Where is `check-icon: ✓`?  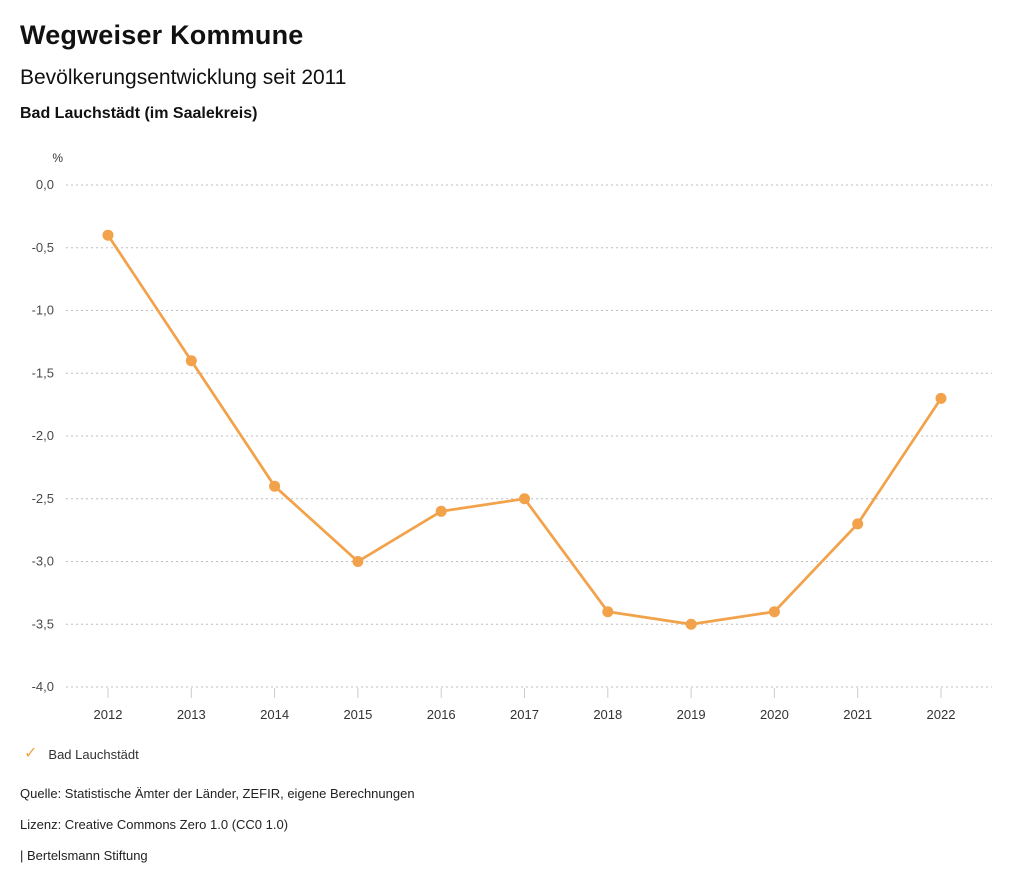
check-icon: ✓ is located at coordinates (31, 753).